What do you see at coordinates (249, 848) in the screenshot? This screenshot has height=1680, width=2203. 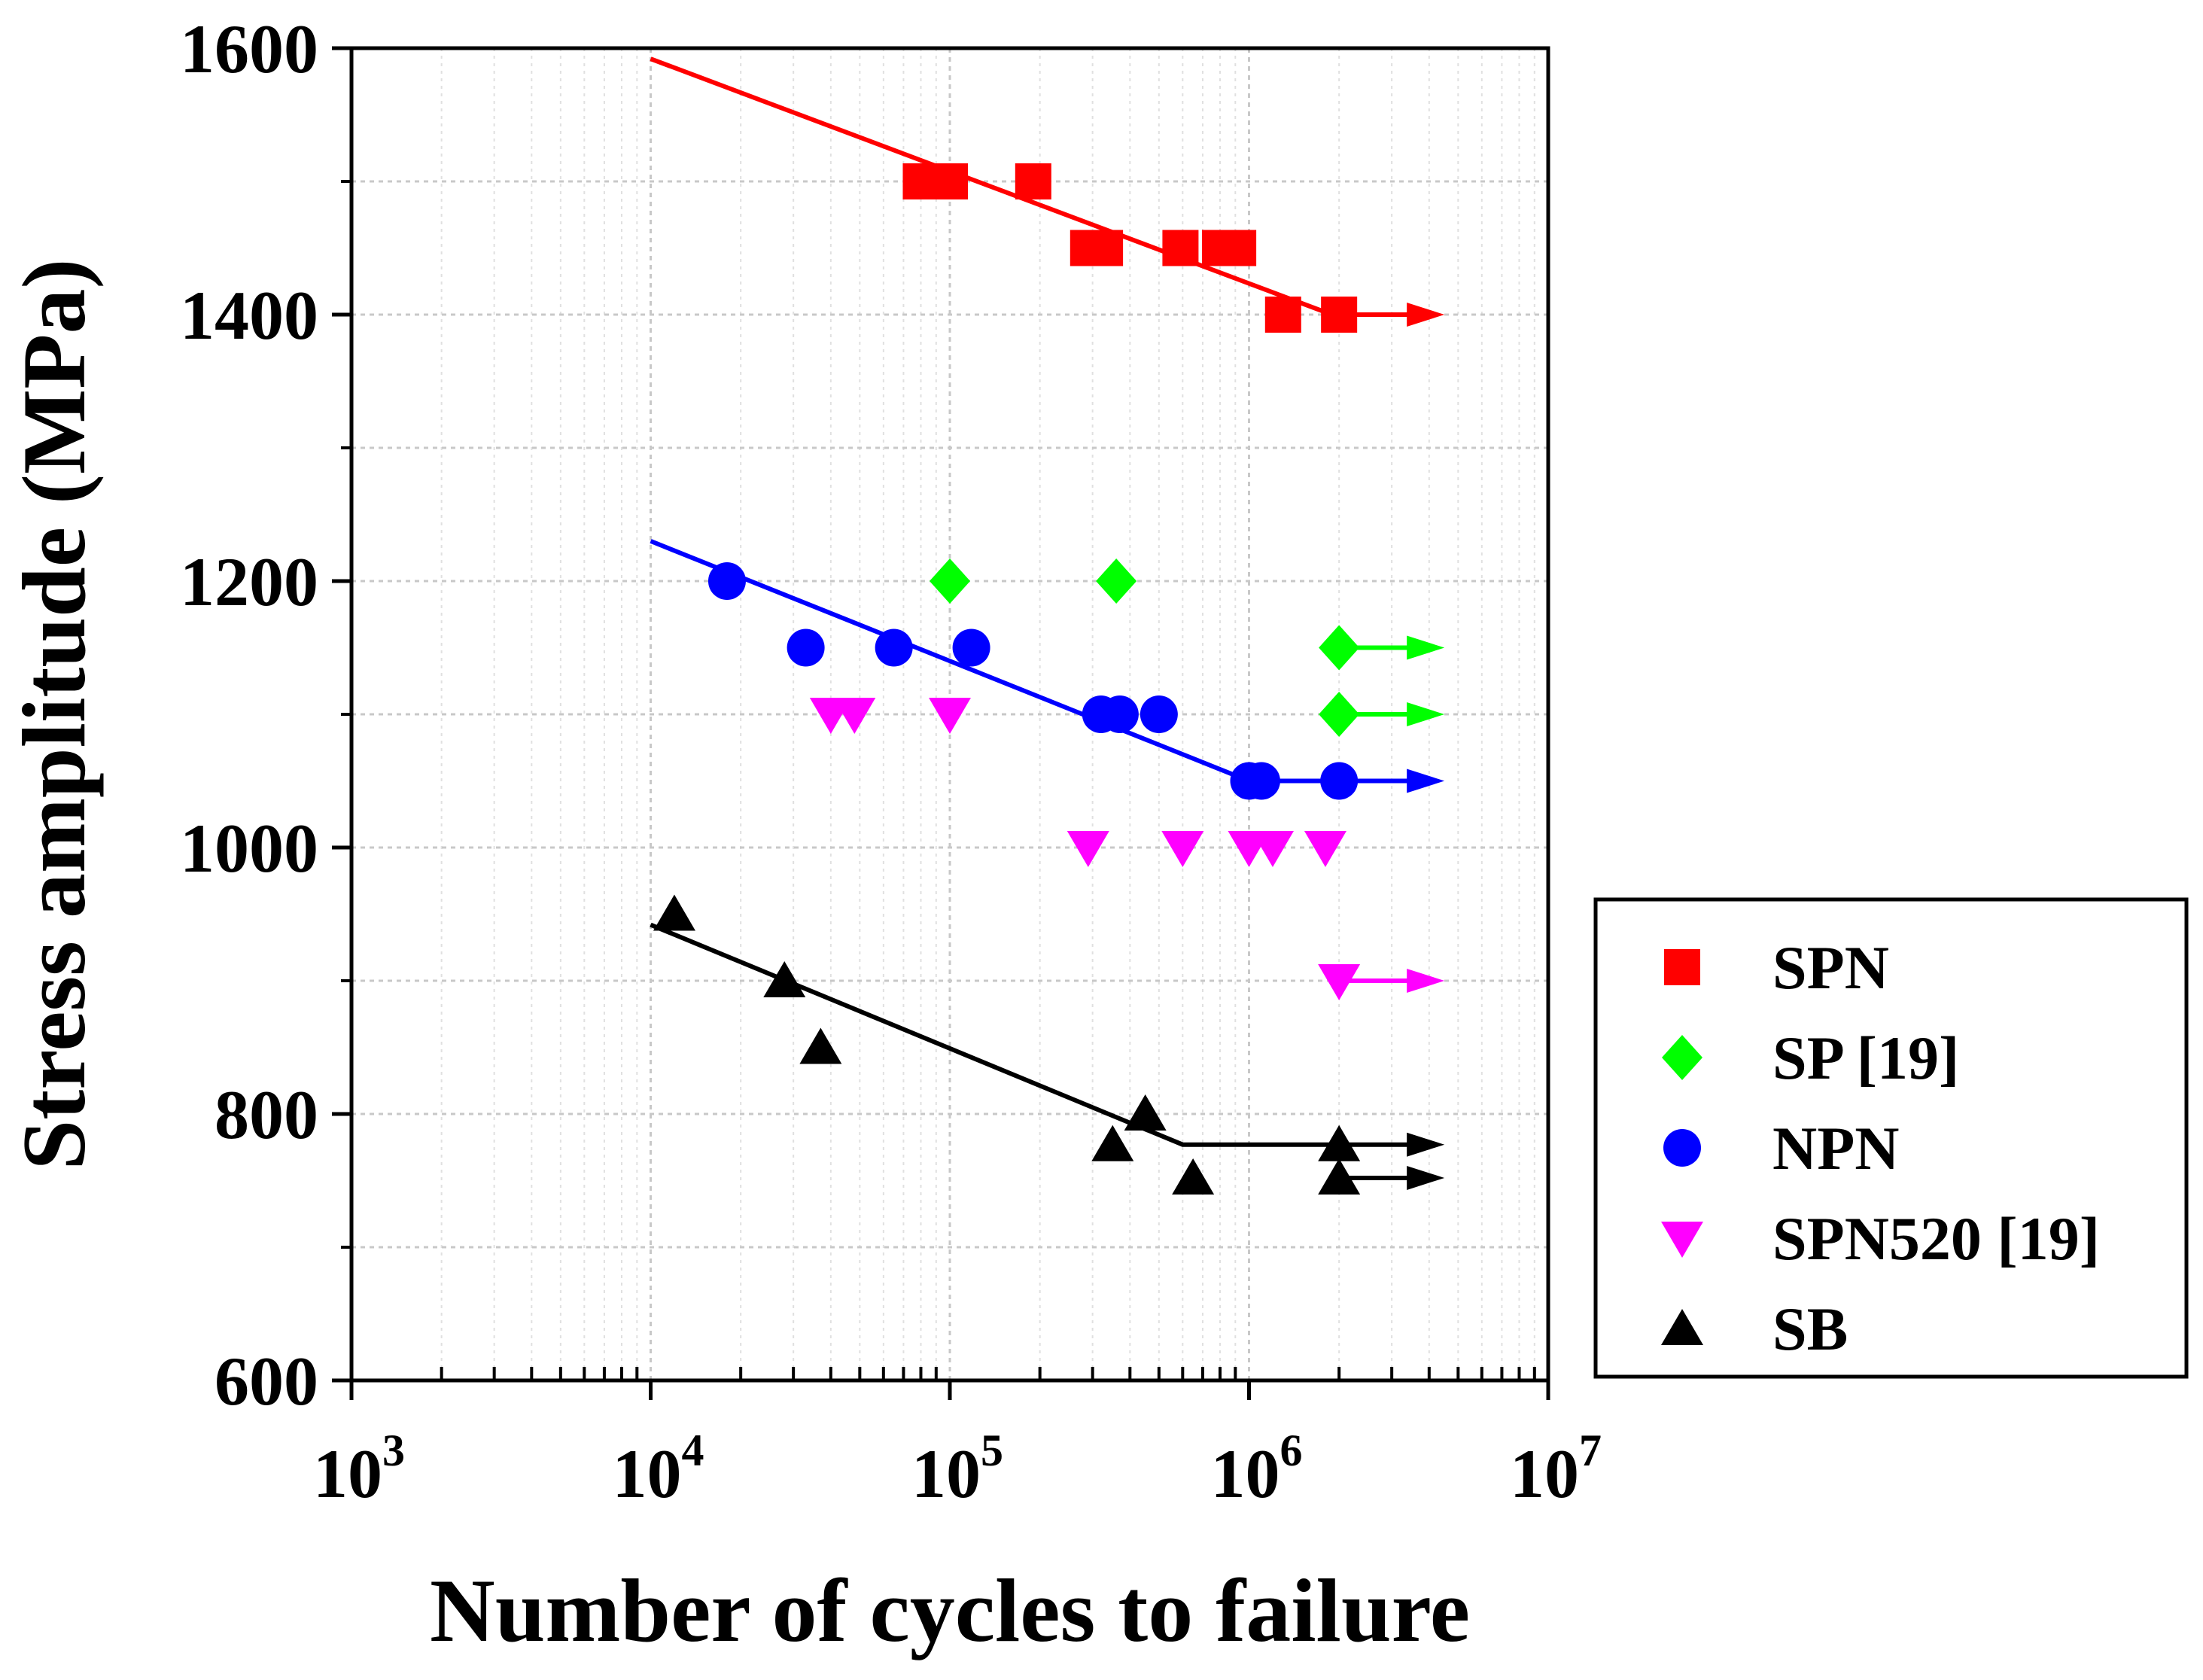 I see `y-tick-label: 1000` at bounding box center [249, 848].